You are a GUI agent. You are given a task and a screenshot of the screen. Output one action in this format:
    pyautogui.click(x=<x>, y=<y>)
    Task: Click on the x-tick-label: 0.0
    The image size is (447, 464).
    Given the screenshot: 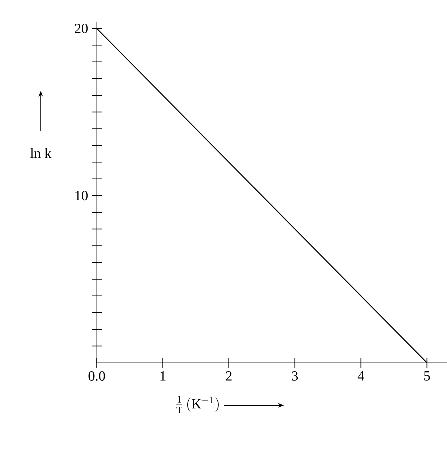 What is the action you would take?
    pyautogui.click(x=97, y=377)
    